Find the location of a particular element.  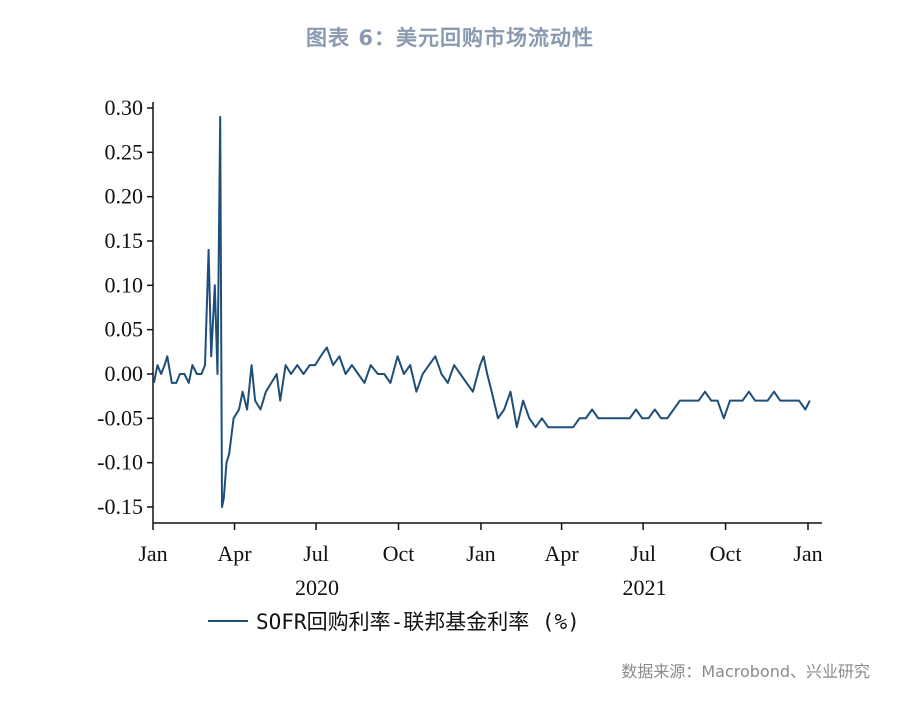

y-tick-label: 0.05 is located at coordinates (124, 329).